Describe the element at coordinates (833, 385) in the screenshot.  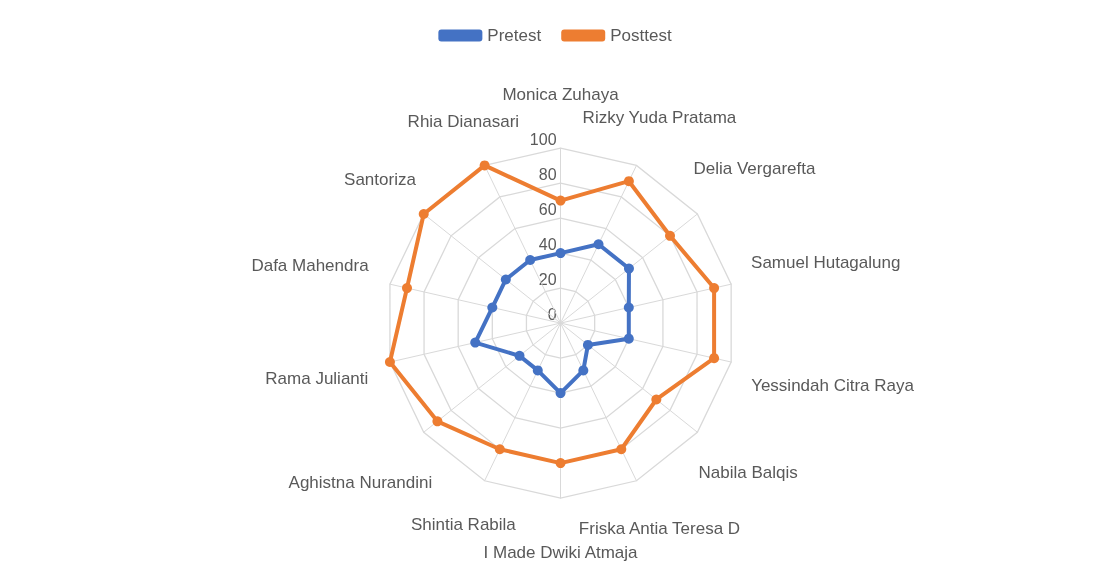
I see `spoke-label: Yessindah Citra Raya` at that location.